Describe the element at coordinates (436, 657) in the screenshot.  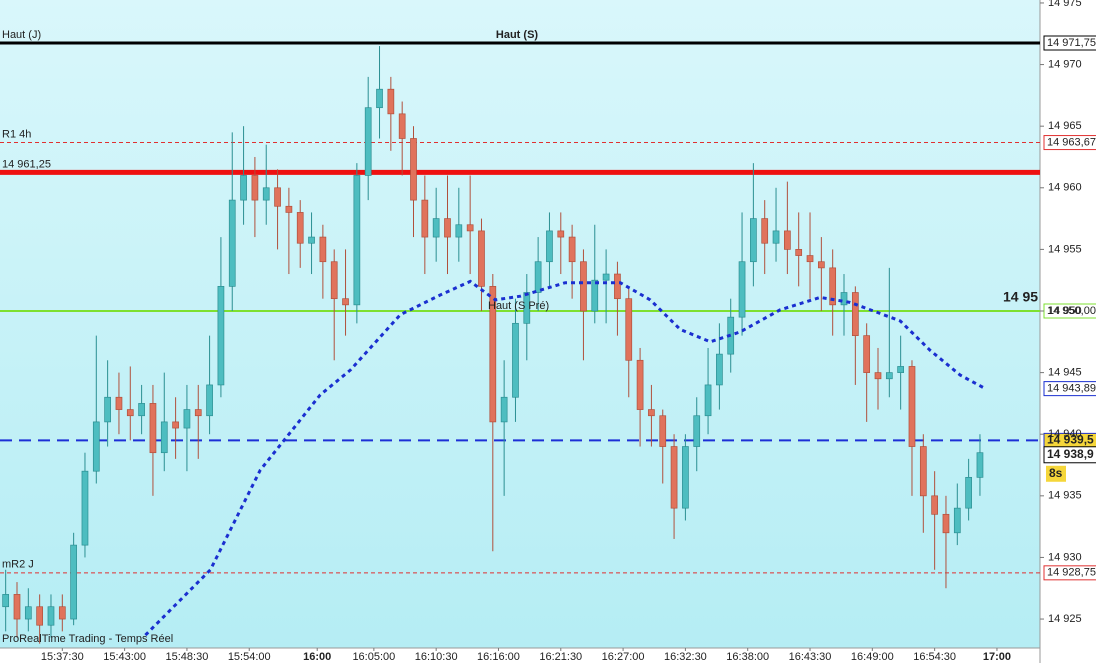
I see `x-tick-label: 16:10:30` at that location.